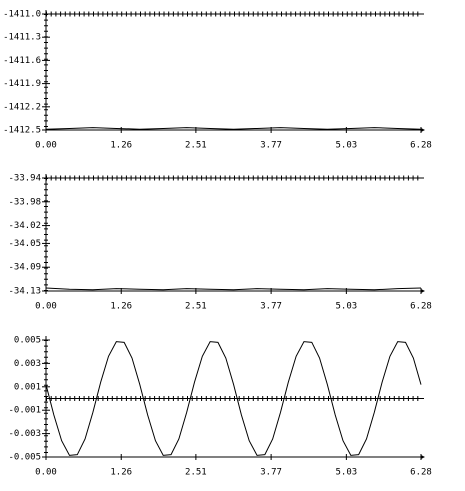 This screenshot has width=465, height=491. What do you see at coordinates (24, 244) in the screenshot?
I see `y-tick-label: -34.05` at bounding box center [24, 244].